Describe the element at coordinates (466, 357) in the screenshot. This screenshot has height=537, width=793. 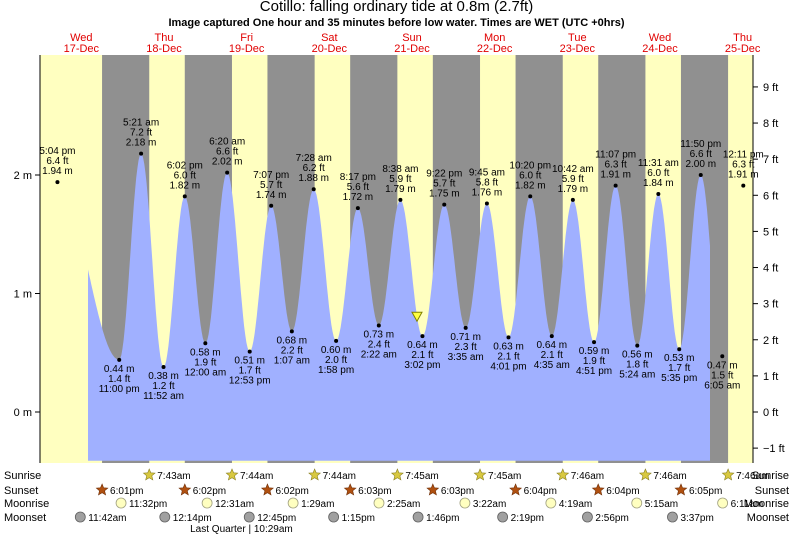
I see `tide-label-time: 3:35 am` at that location.